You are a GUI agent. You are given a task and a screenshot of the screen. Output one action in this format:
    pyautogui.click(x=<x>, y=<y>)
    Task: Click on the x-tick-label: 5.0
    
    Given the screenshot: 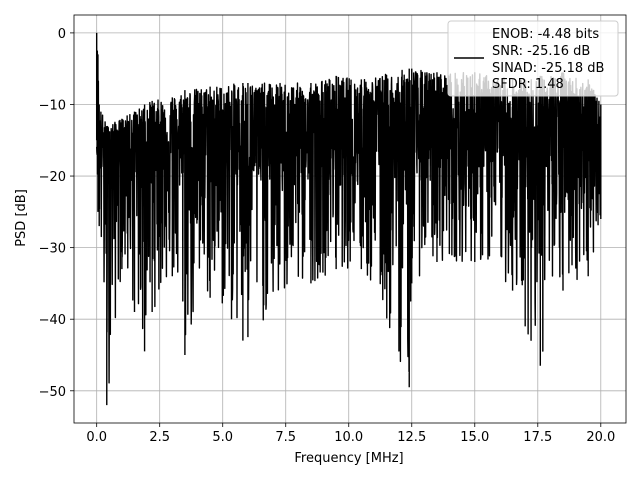 What is the action you would take?
    pyautogui.click(x=222, y=437)
    